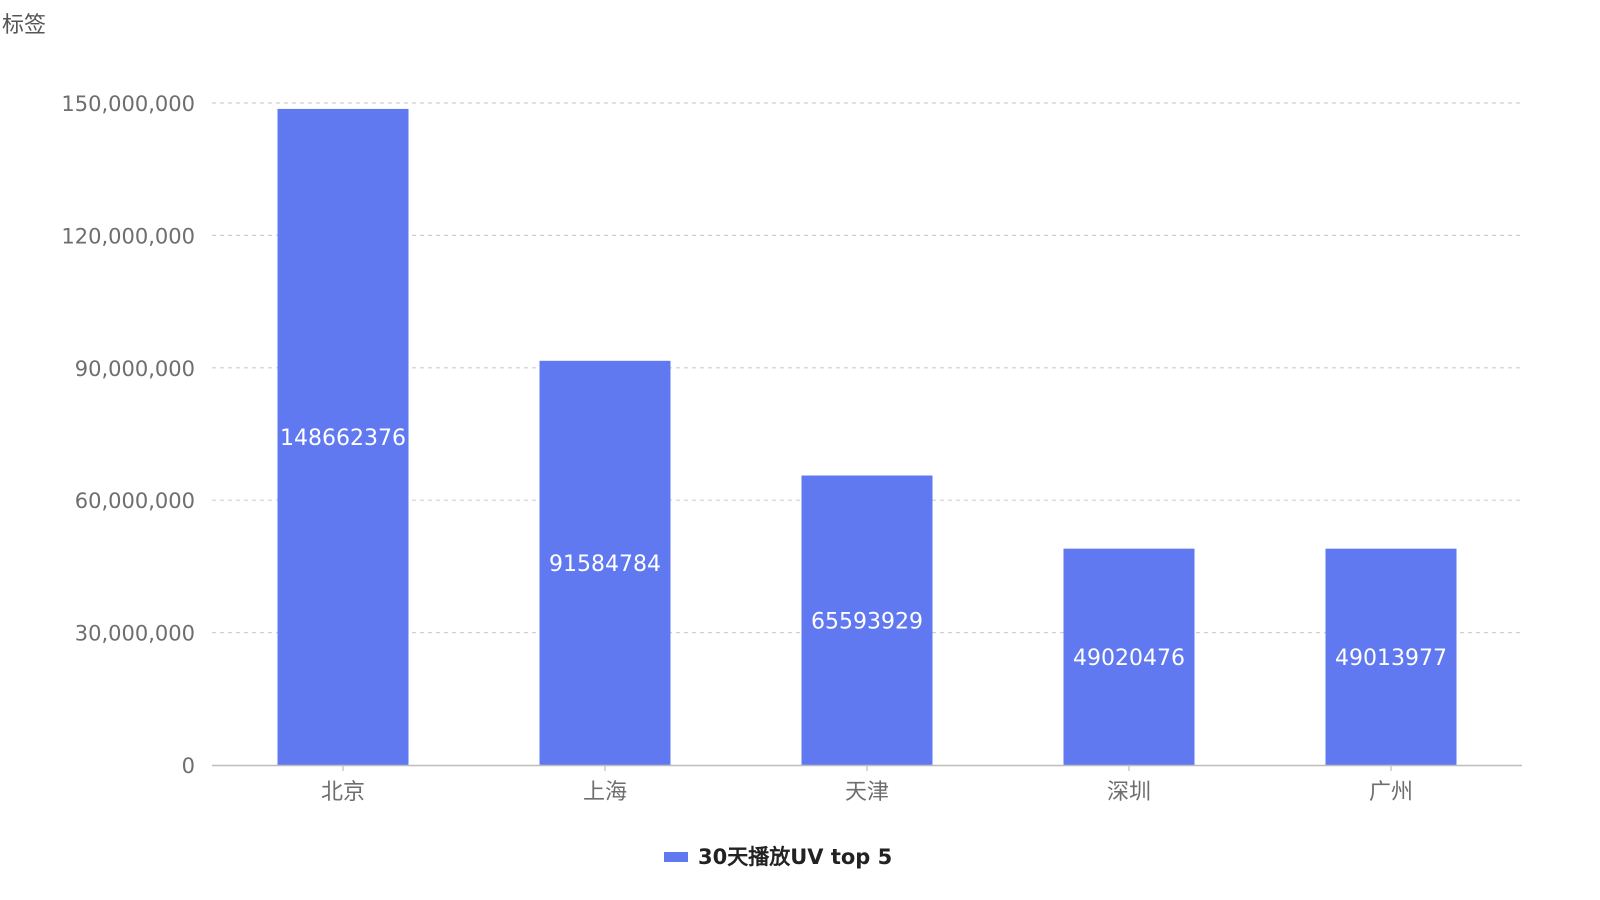 The height and width of the screenshot is (900, 1600). I want to click on legend: 30天播放UV top 5, so click(778, 857).